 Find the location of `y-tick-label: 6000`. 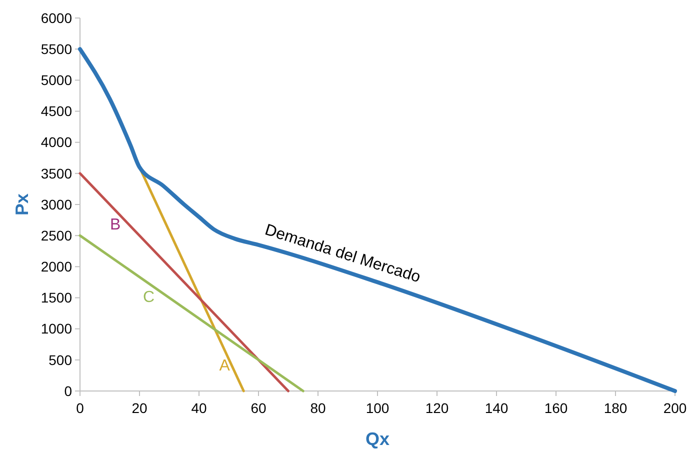

y-tick-label: 6000 is located at coordinates (56, 18).